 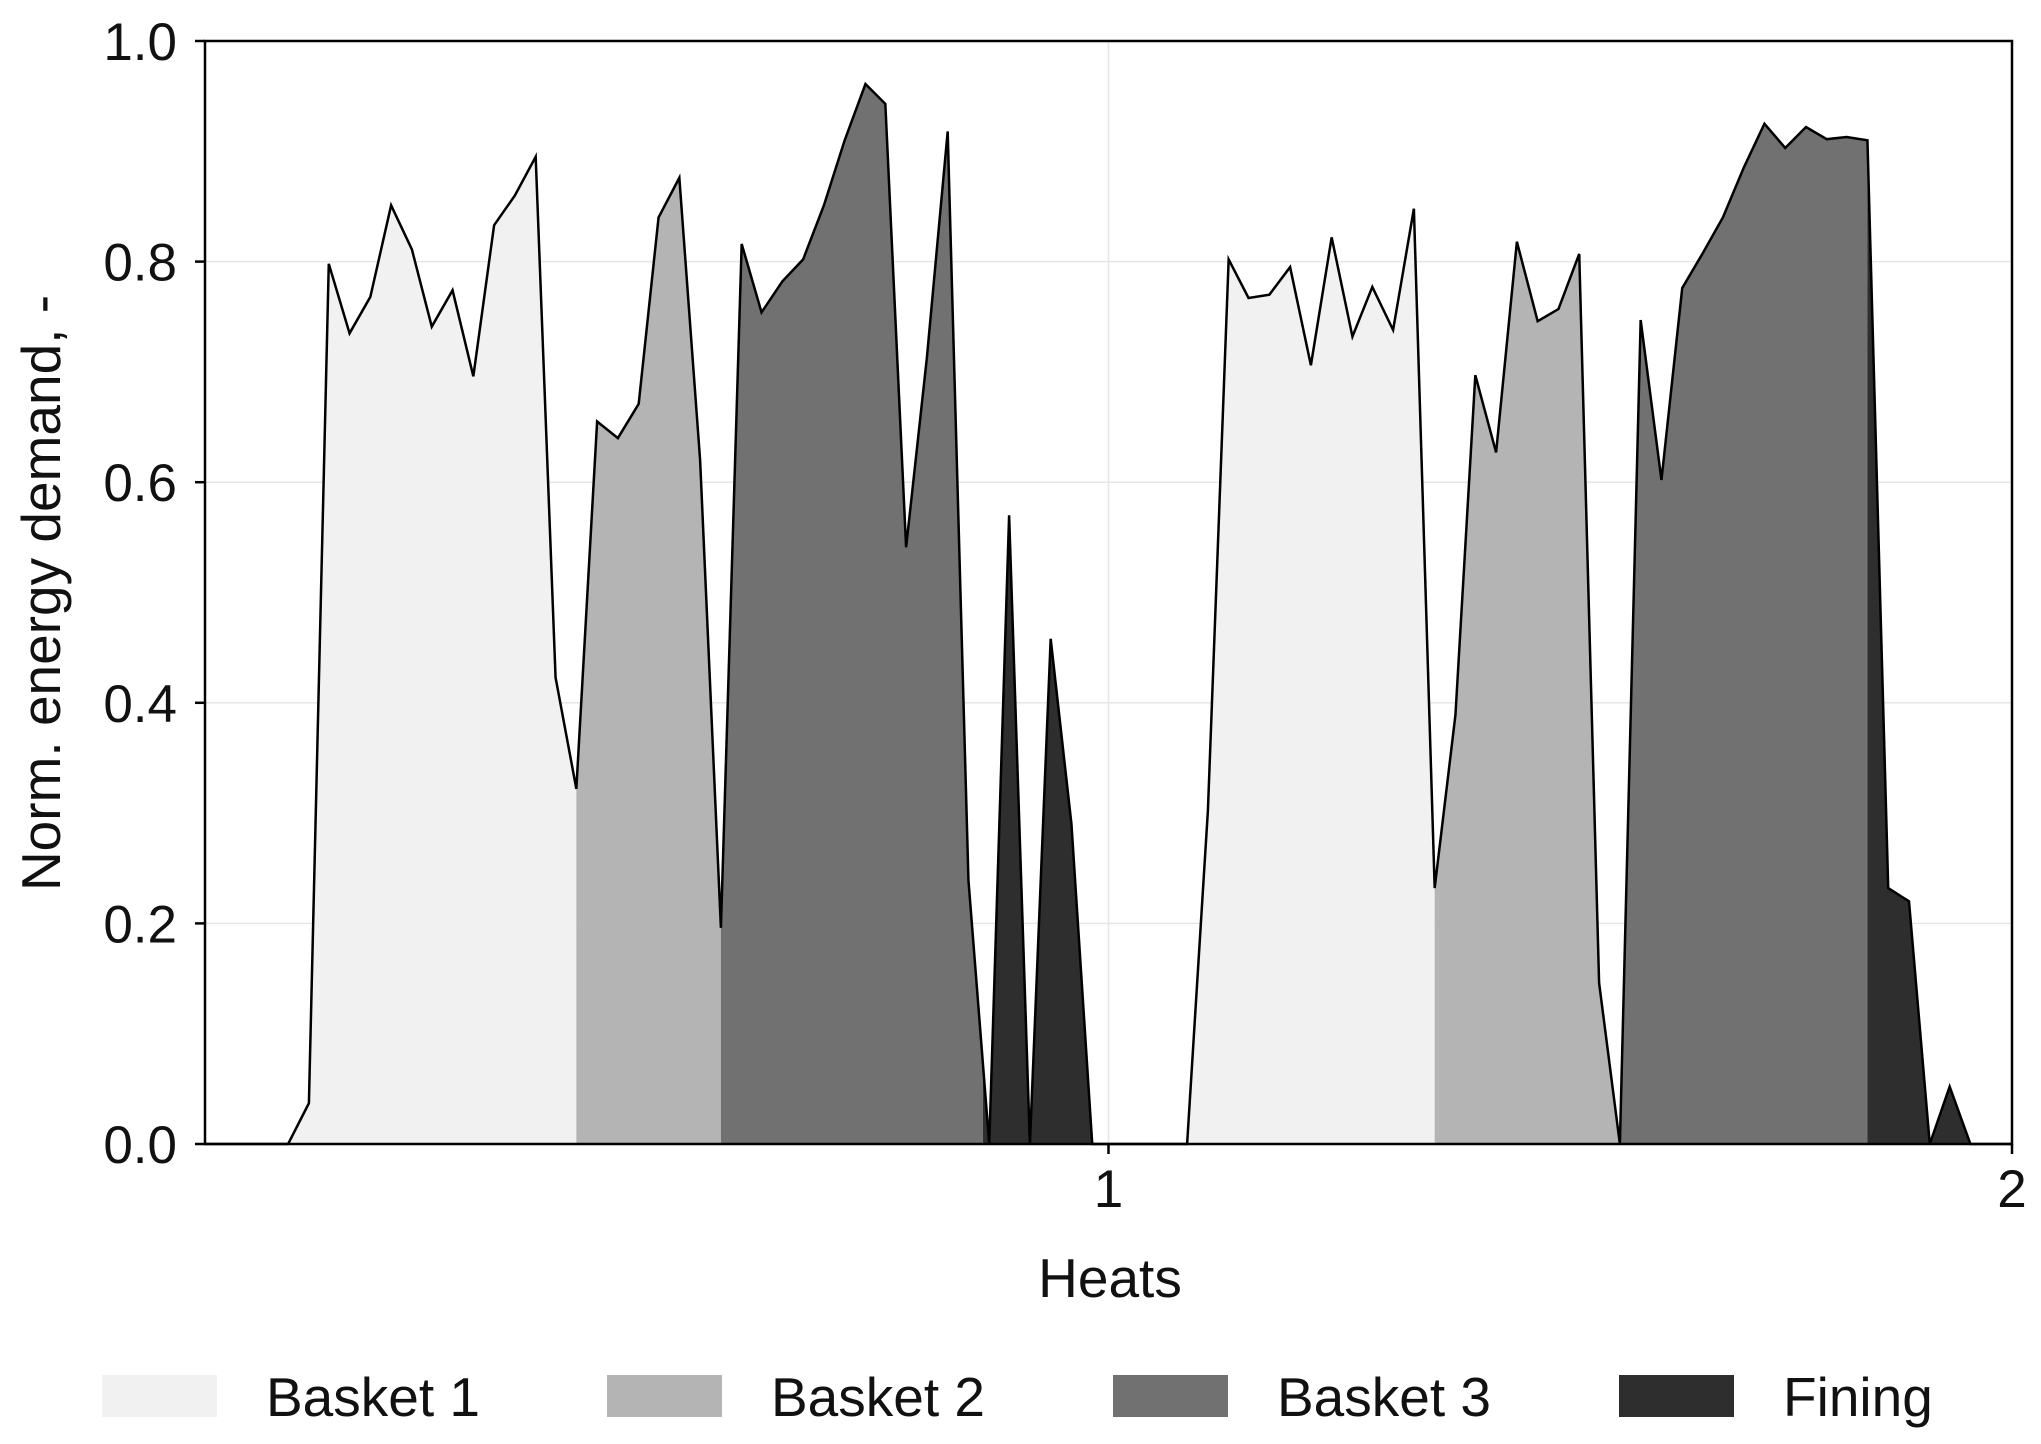 What do you see at coordinates (140, 924) in the screenshot?
I see `y-tick-label-1: 0.2` at bounding box center [140, 924].